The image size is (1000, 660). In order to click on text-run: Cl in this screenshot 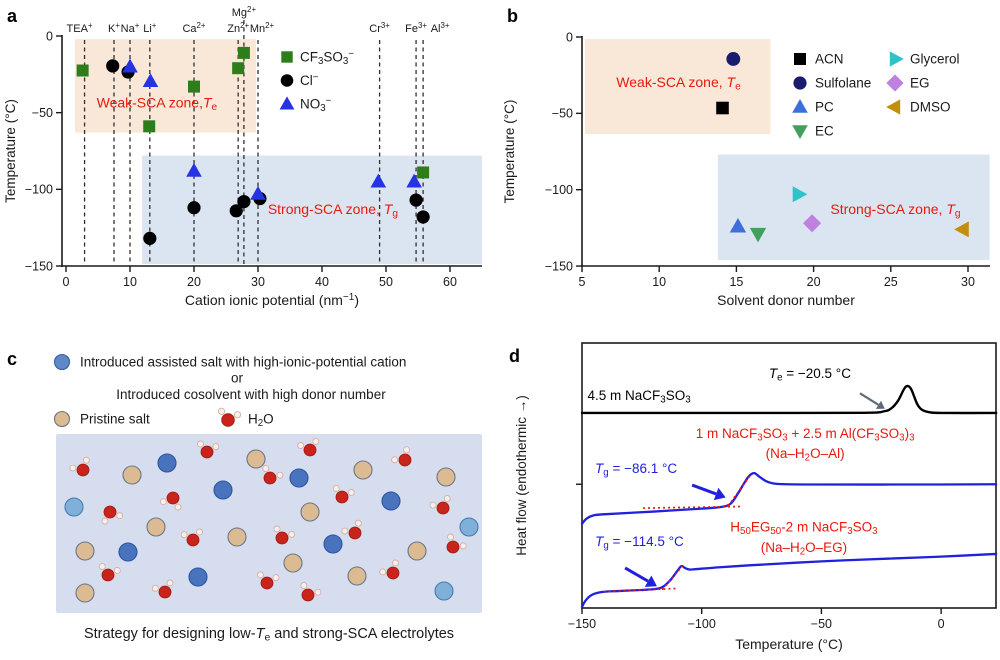, I will do `click(306, 80)`.